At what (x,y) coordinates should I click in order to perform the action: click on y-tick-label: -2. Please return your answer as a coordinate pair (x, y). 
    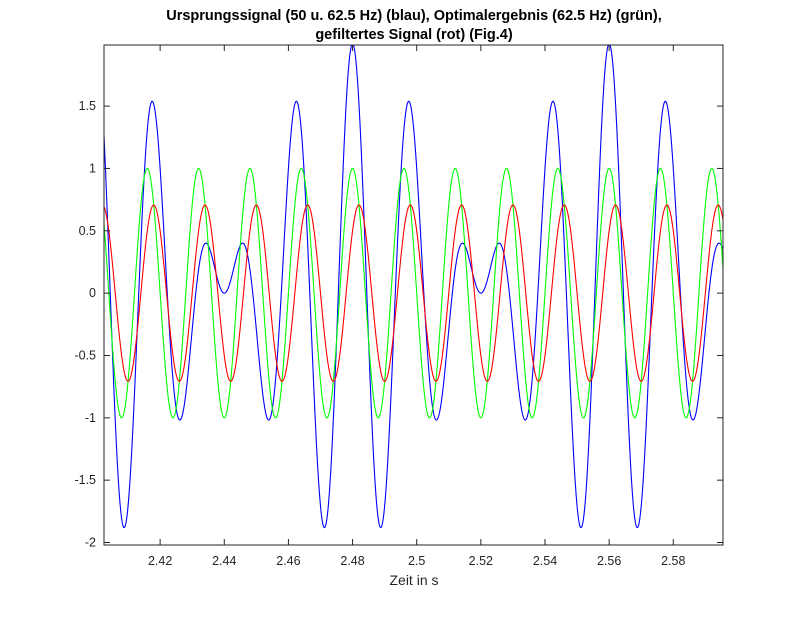
    Looking at the image, I should click on (90, 543).